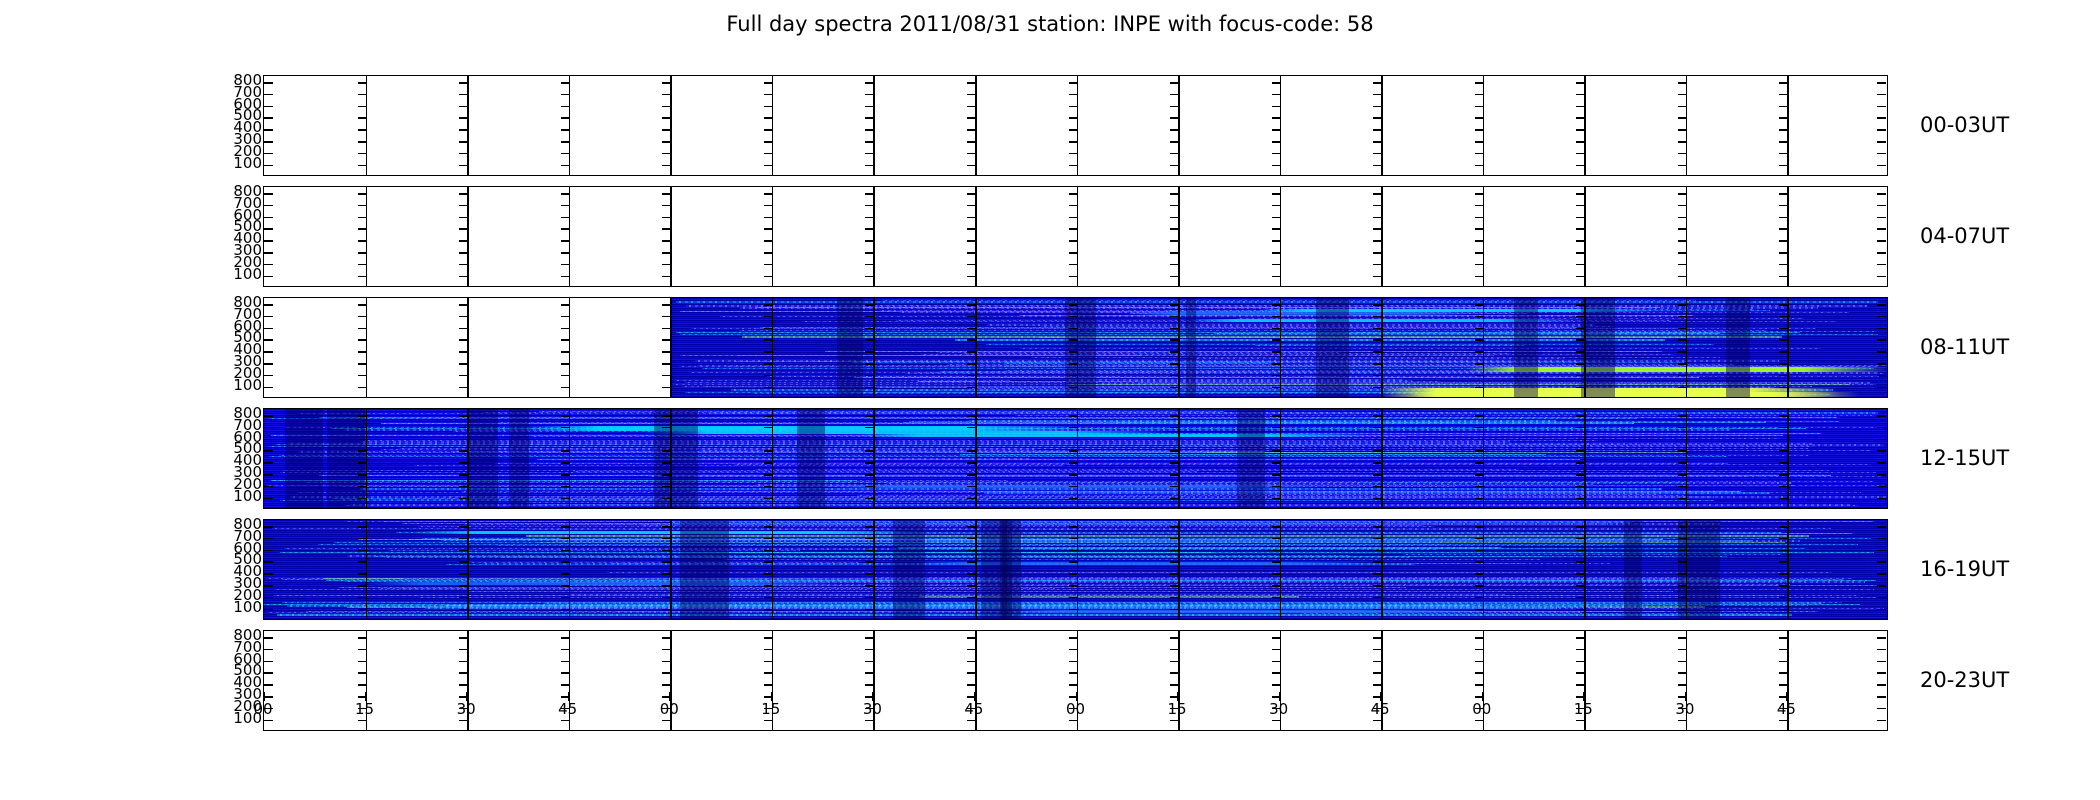 The image size is (2100, 800). I want to click on y-tick-label: 300, so click(247, 472).